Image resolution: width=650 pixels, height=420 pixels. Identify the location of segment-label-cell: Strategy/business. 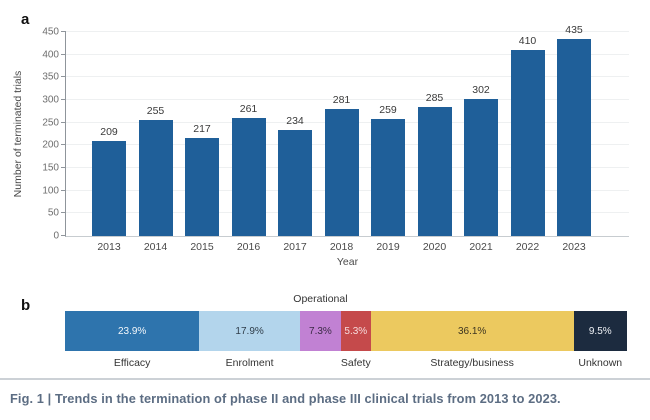
(472, 363).